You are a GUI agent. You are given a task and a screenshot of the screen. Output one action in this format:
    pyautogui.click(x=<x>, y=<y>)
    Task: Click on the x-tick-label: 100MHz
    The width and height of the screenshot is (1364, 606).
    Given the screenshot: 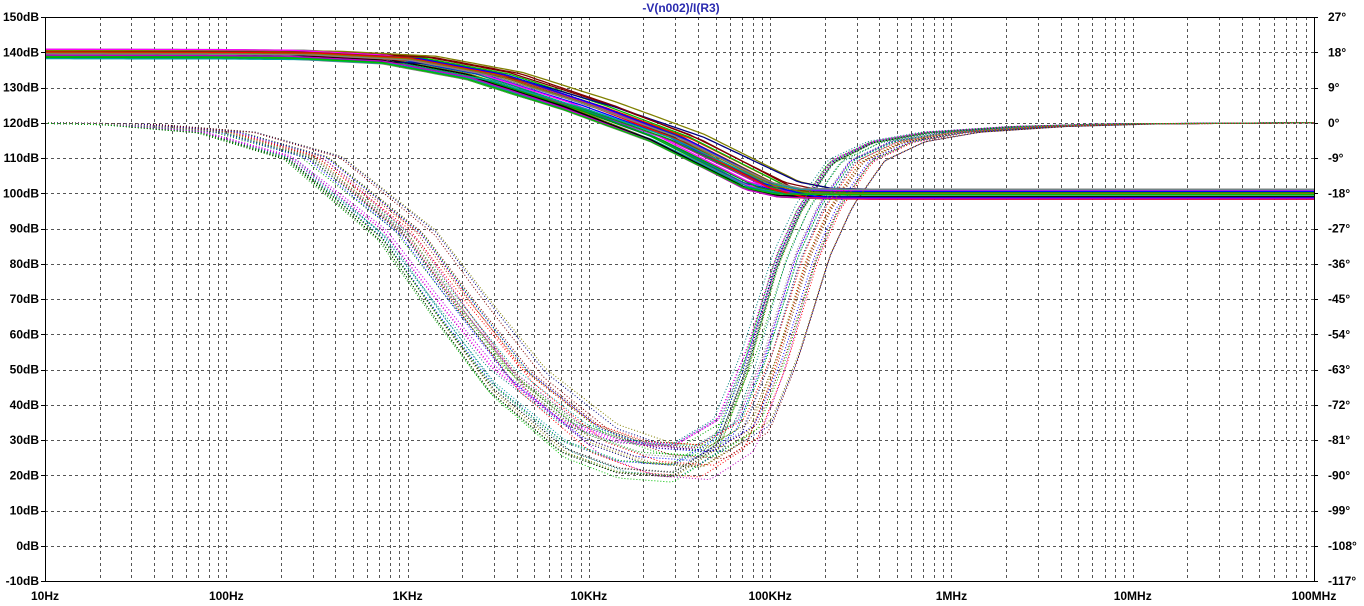 What is the action you would take?
    pyautogui.click(x=1314, y=596)
    